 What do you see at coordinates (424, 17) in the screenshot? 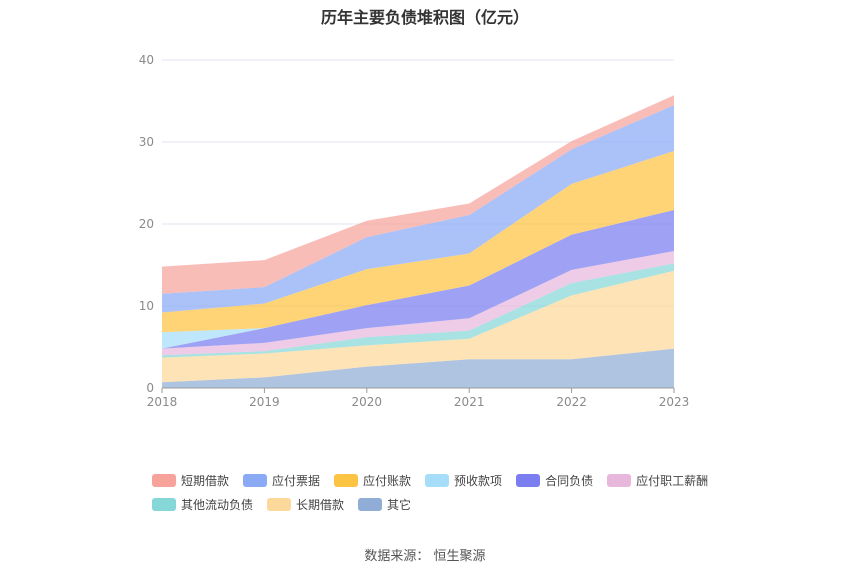
I see `chart-title: 历年主要负债堆积图（亿元）` at bounding box center [424, 17].